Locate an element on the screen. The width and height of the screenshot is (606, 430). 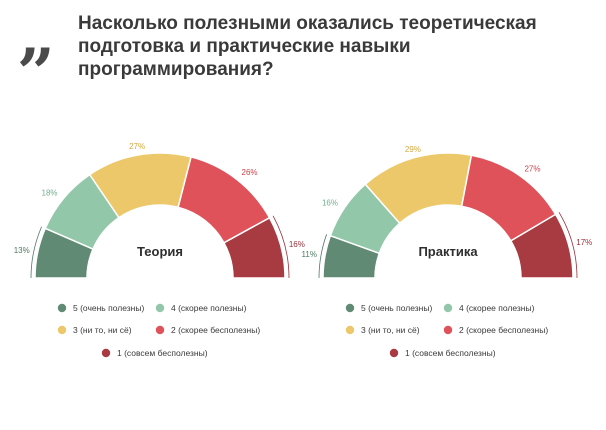
data-label-4: 18% is located at coordinates (50, 192).